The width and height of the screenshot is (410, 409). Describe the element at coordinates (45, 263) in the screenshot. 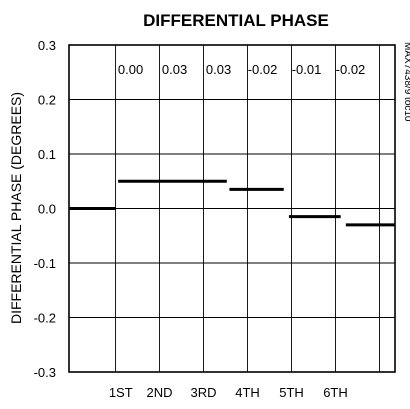

I see `y-tick-label: -0.1` at that location.